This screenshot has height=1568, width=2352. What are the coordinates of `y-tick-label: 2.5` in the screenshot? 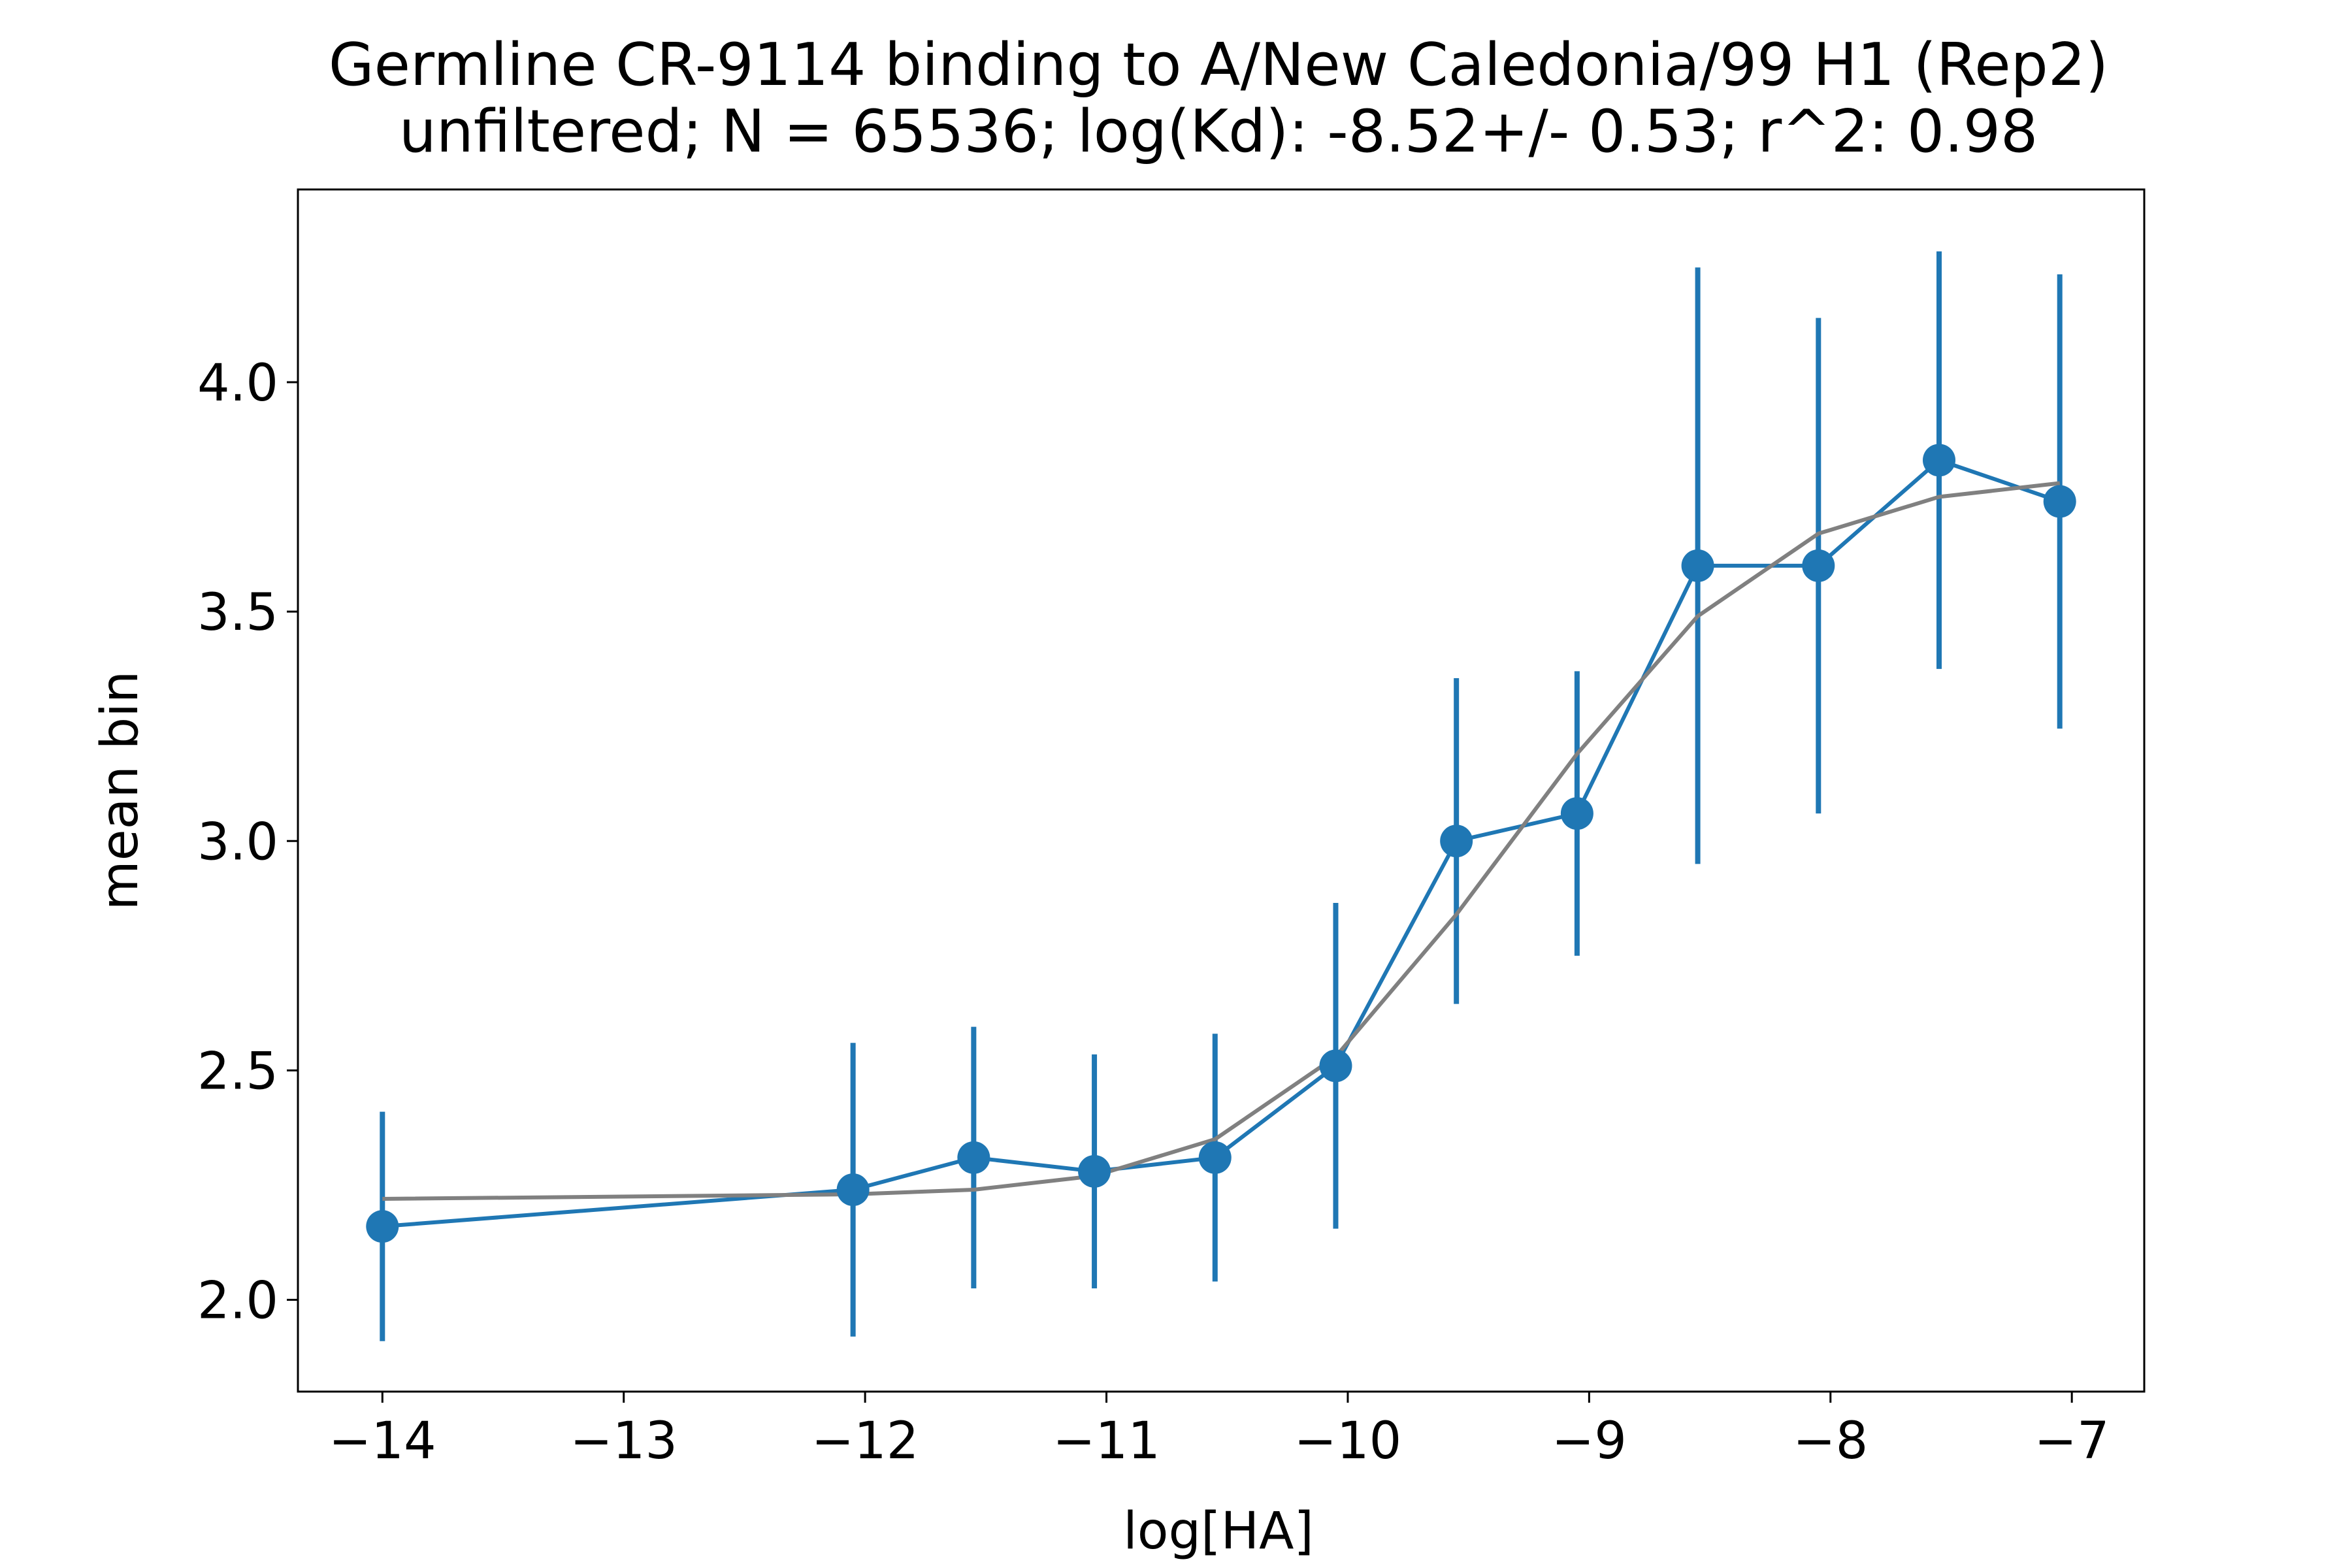 It's located at (237, 1071).